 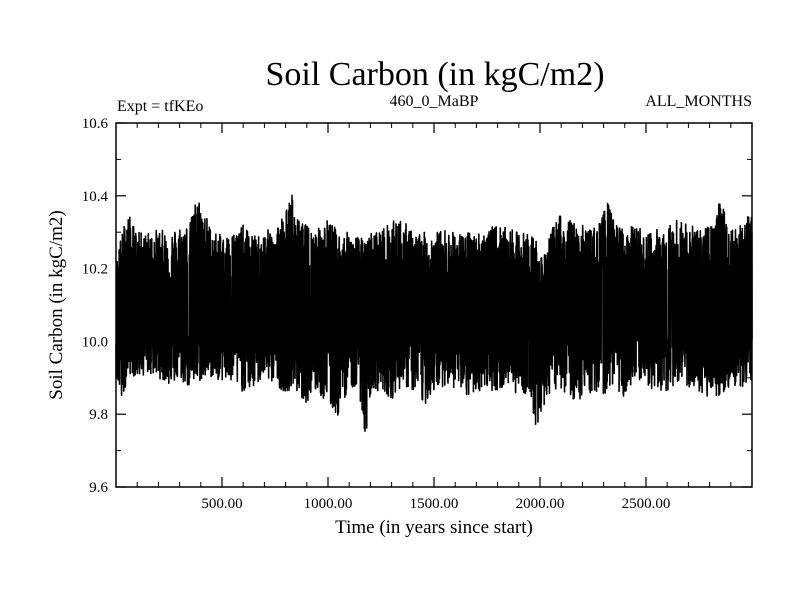 I want to click on x-tick-label: 500.00, so click(x=221, y=504).